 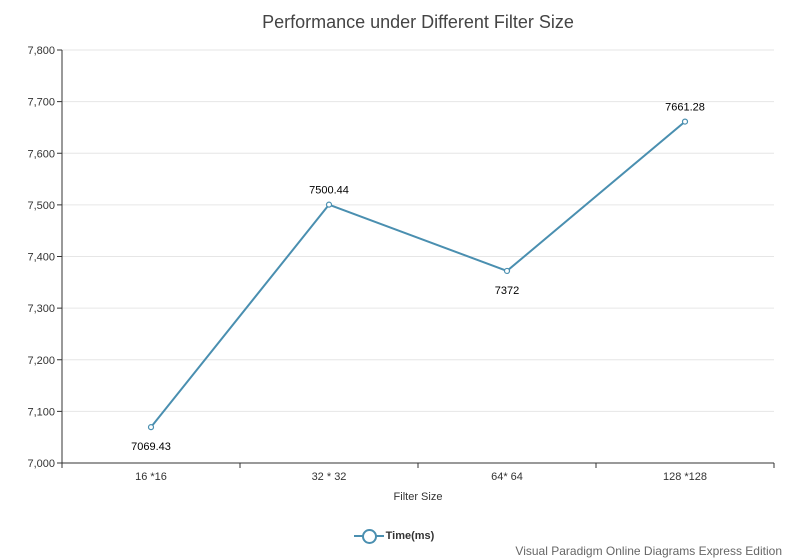 I want to click on x-tick-label: 64* 64, so click(x=507, y=477).